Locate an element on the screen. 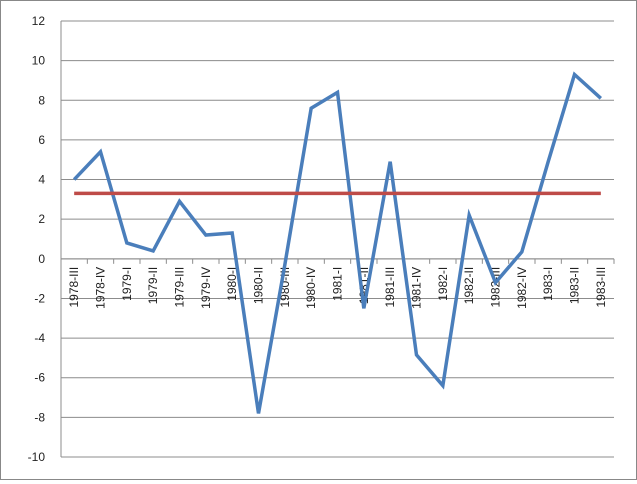 The image size is (637, 484). x-tick-label: 1979-II is located at coordinates (153, 285).